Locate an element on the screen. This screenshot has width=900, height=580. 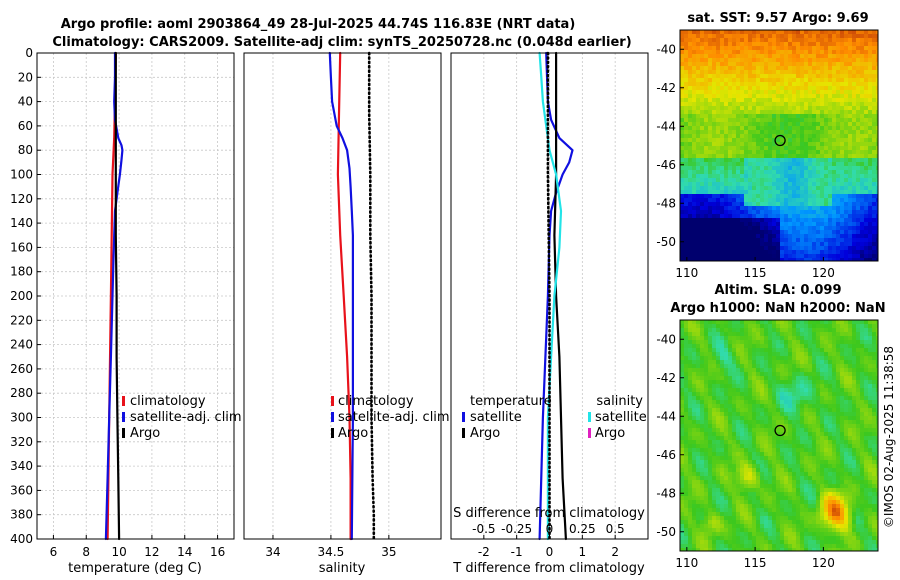
x-tick-label: 6 is located at coordinates (54, 552).